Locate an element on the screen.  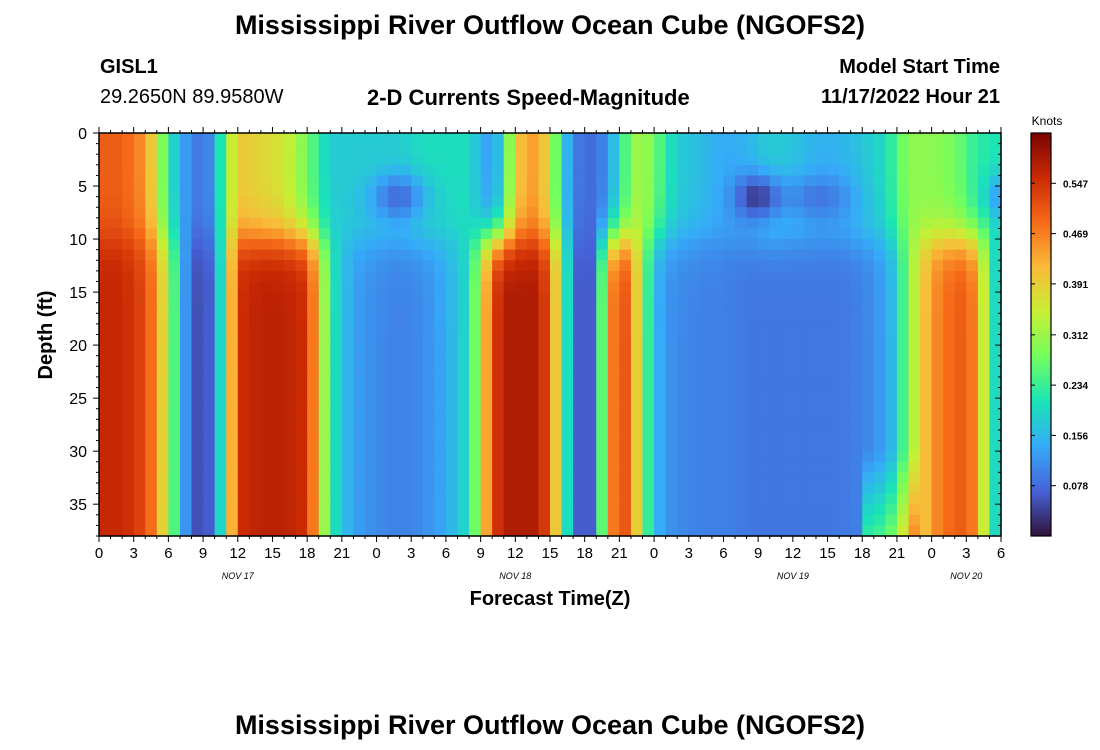
x-tick-label: 9 is located at coordinates (758, 553).